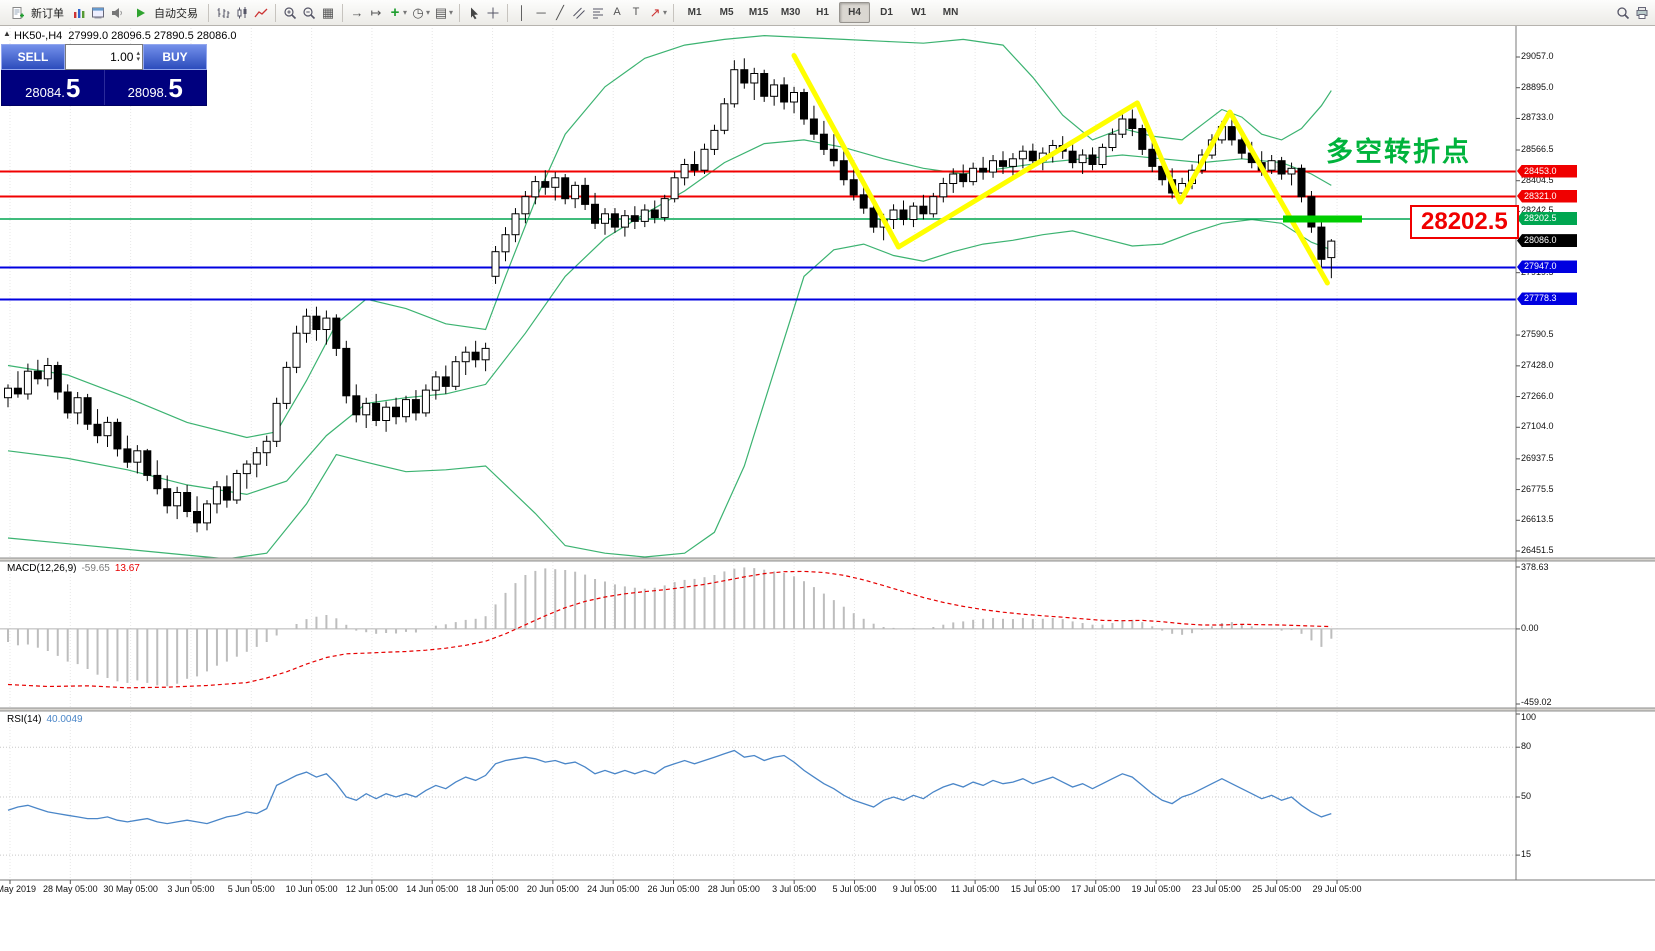 The image size is (1655, 951). Describe the element at coordinates (176, 13) in the screenshot. I see `autotrading-label: 自动交易` at that location.